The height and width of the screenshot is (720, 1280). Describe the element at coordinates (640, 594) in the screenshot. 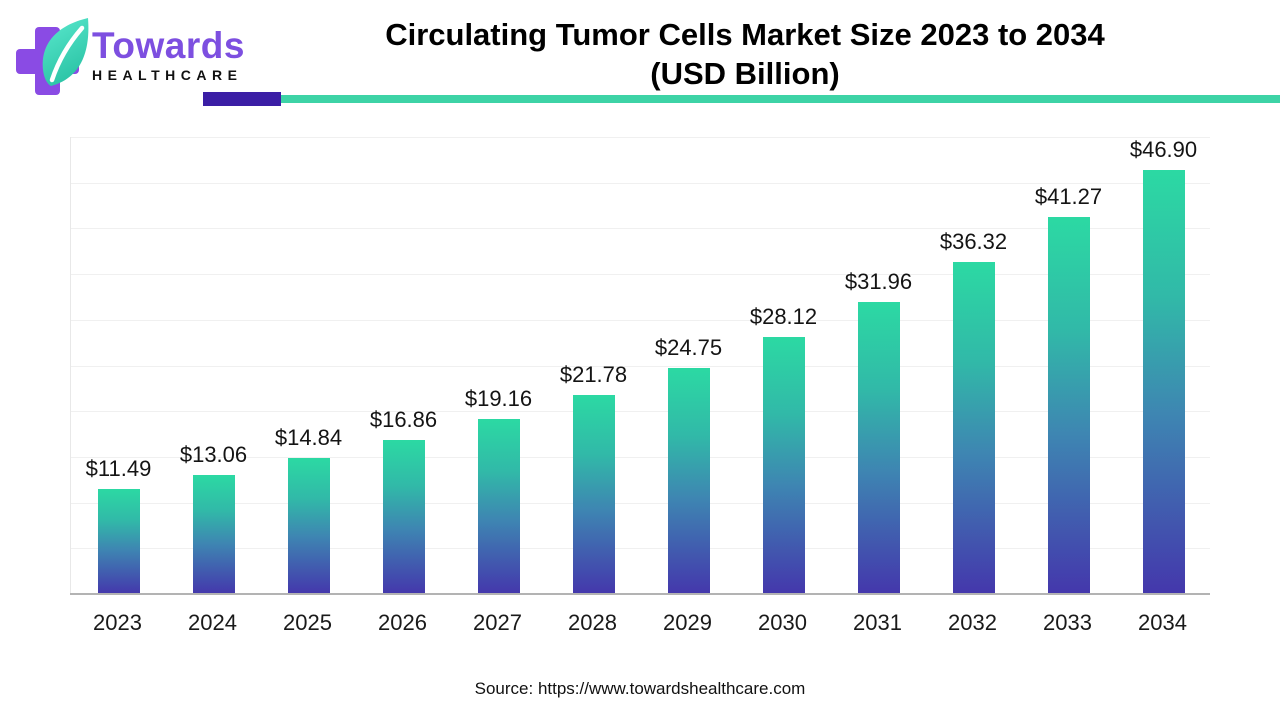

I see `x-axis-line` at that location.